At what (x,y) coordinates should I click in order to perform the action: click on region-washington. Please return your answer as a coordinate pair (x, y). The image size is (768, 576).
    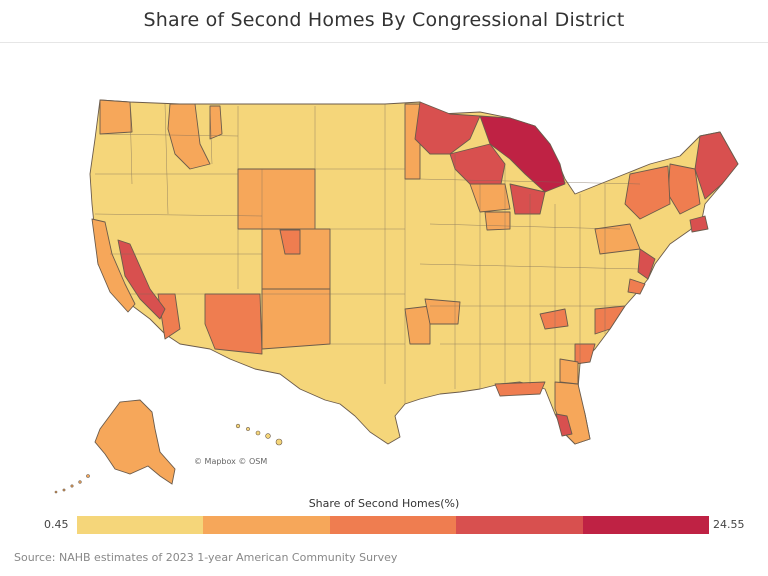
    Looking at the image, I should click on (116, 117).